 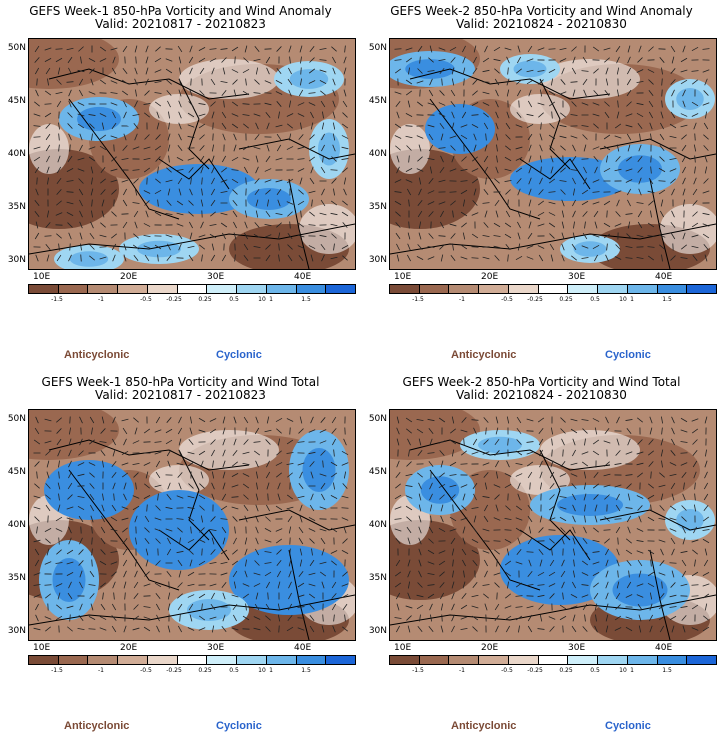 What do you see at coordinates (535, 670) in the screenshot?
I see `colorbar-label: -0.25` at bounding box center [535, 670].